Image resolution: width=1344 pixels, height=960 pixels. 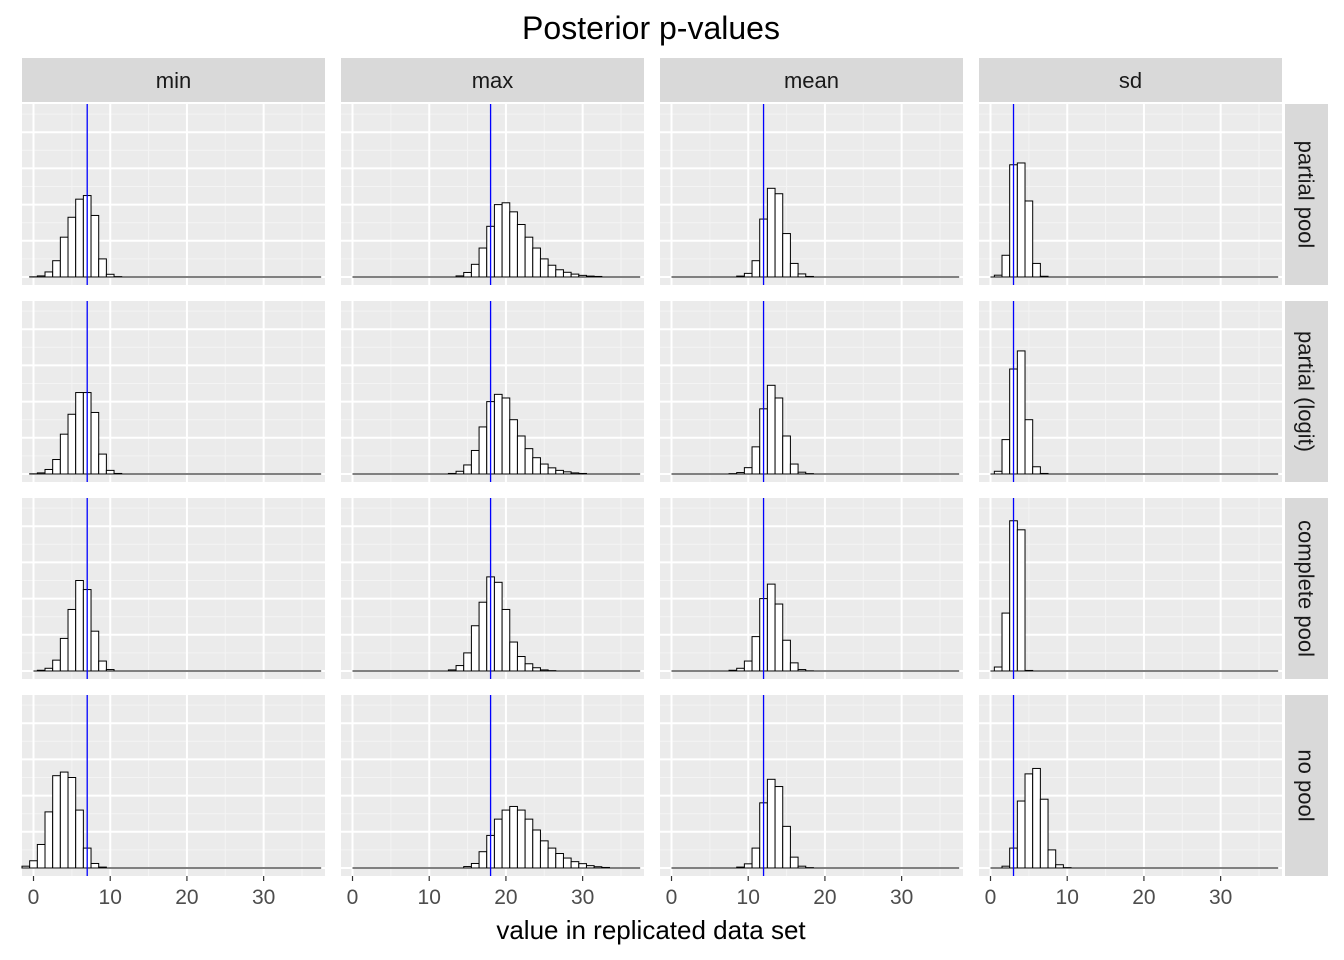 What do you see at coordinates (1143, 897) in the screenshot?
I see `x-tick-label: 20` at bounding box center [1143, 897].